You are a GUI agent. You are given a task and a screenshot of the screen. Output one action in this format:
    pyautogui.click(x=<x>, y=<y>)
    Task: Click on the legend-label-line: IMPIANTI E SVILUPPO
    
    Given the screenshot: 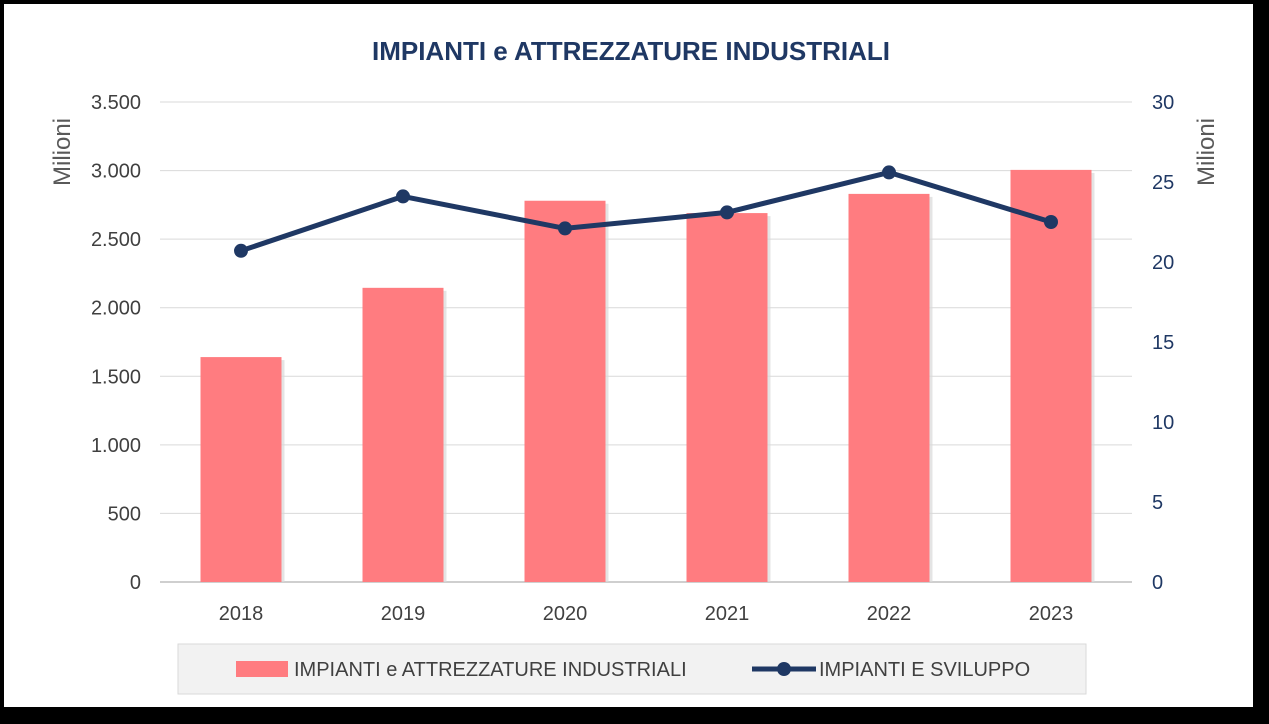 What is the action you would take?
    pyautogui.click(x=924, y=670)
    